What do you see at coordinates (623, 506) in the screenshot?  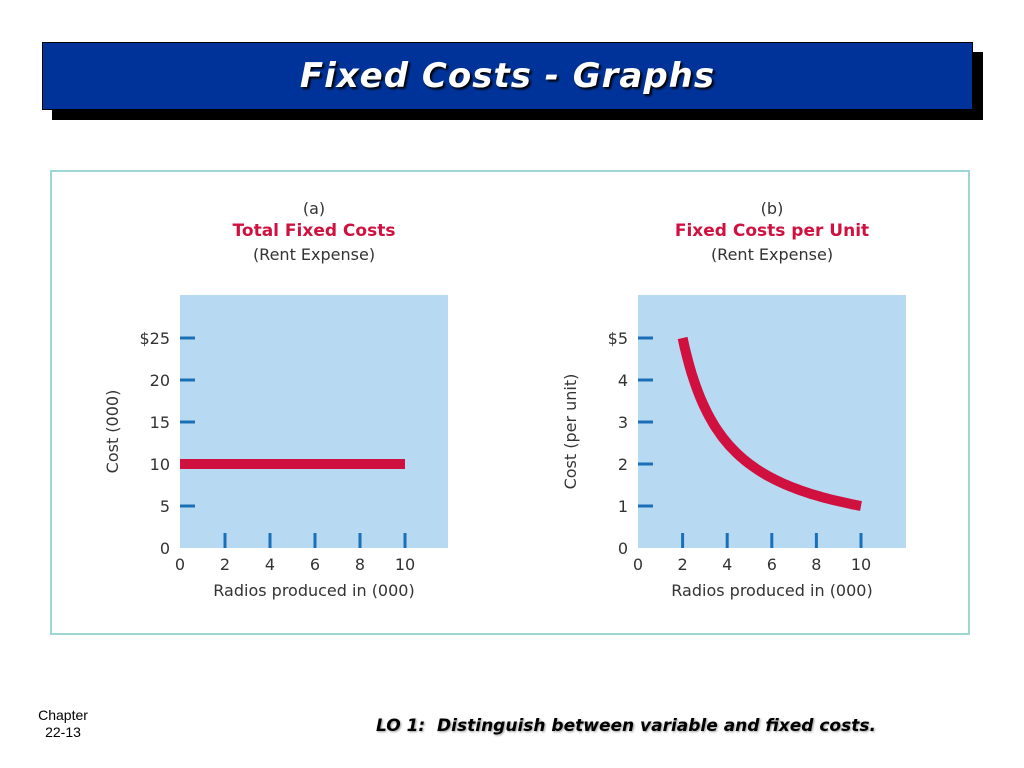 I see `y-tick-label: 1` at bounding box center [623, 506].